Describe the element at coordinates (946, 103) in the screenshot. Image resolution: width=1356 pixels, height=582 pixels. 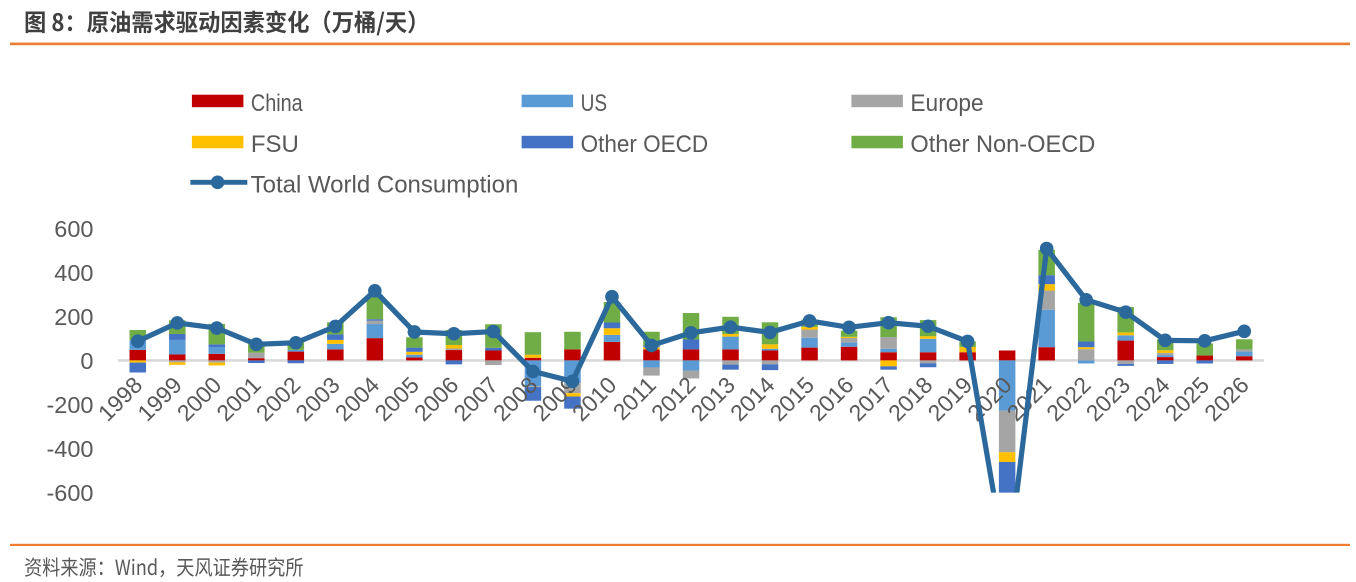
I see `svg-text: Europe` at that location.